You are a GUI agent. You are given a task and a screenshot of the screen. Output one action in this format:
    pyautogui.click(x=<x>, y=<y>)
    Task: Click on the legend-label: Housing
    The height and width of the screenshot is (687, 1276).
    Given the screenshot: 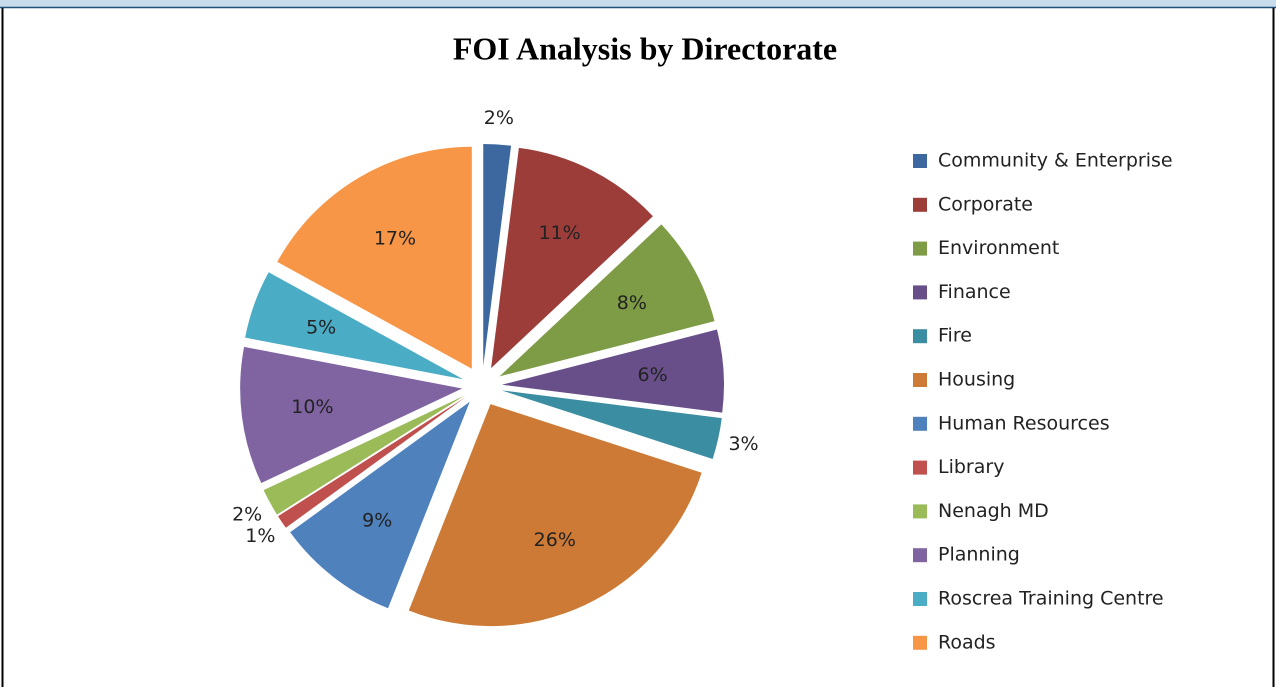 What is the action you would take?
    pyautogui.click(x=976, y=380)
    